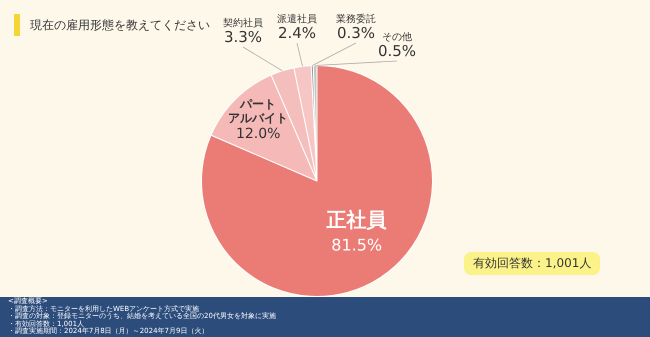  Describe the element at coordinates (112, 25) in the screenshot. I see `chart-title: 現在の雇用形態を教えてください` at that location.